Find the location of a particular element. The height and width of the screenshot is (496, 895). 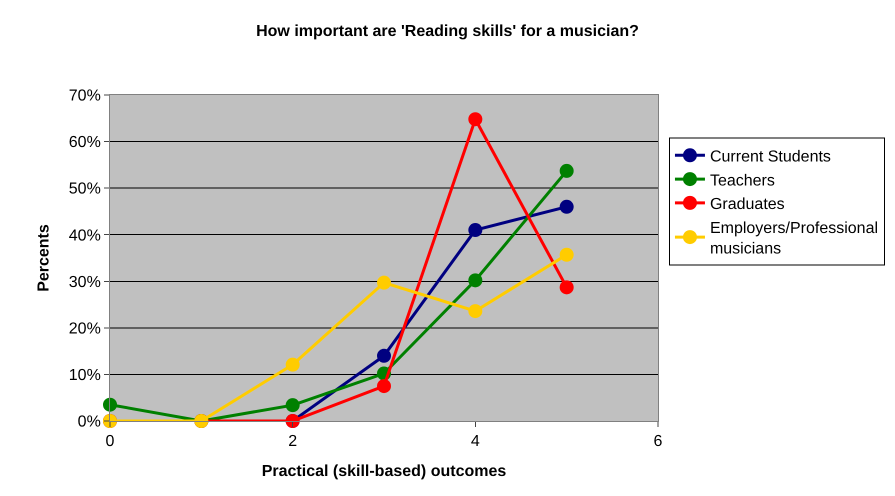

x-tick-label: 0 is located at coordinates (110, 441).